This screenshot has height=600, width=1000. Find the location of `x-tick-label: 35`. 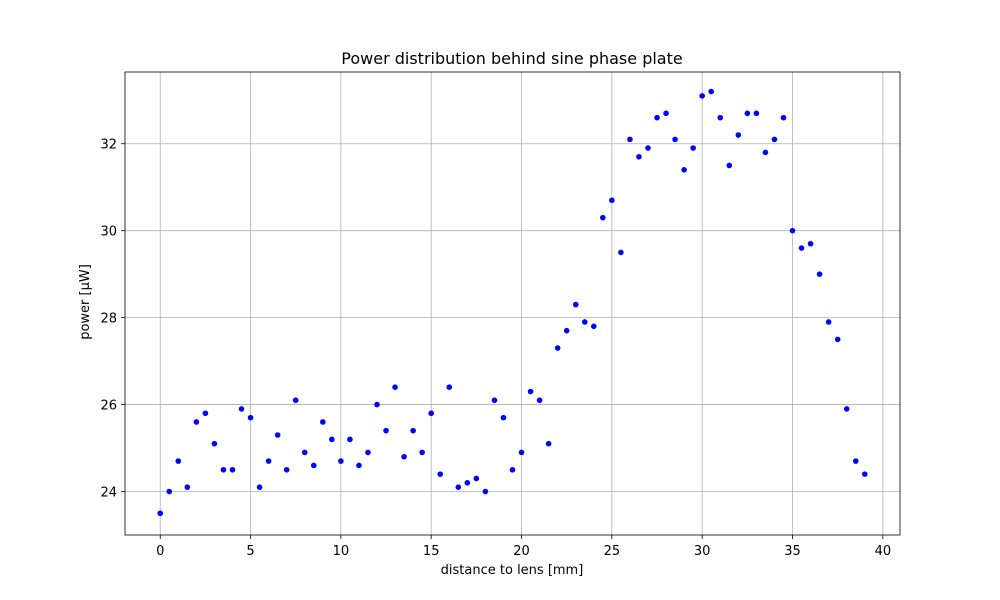

x-tick-label: 35 is located at coordinates (792, 551).